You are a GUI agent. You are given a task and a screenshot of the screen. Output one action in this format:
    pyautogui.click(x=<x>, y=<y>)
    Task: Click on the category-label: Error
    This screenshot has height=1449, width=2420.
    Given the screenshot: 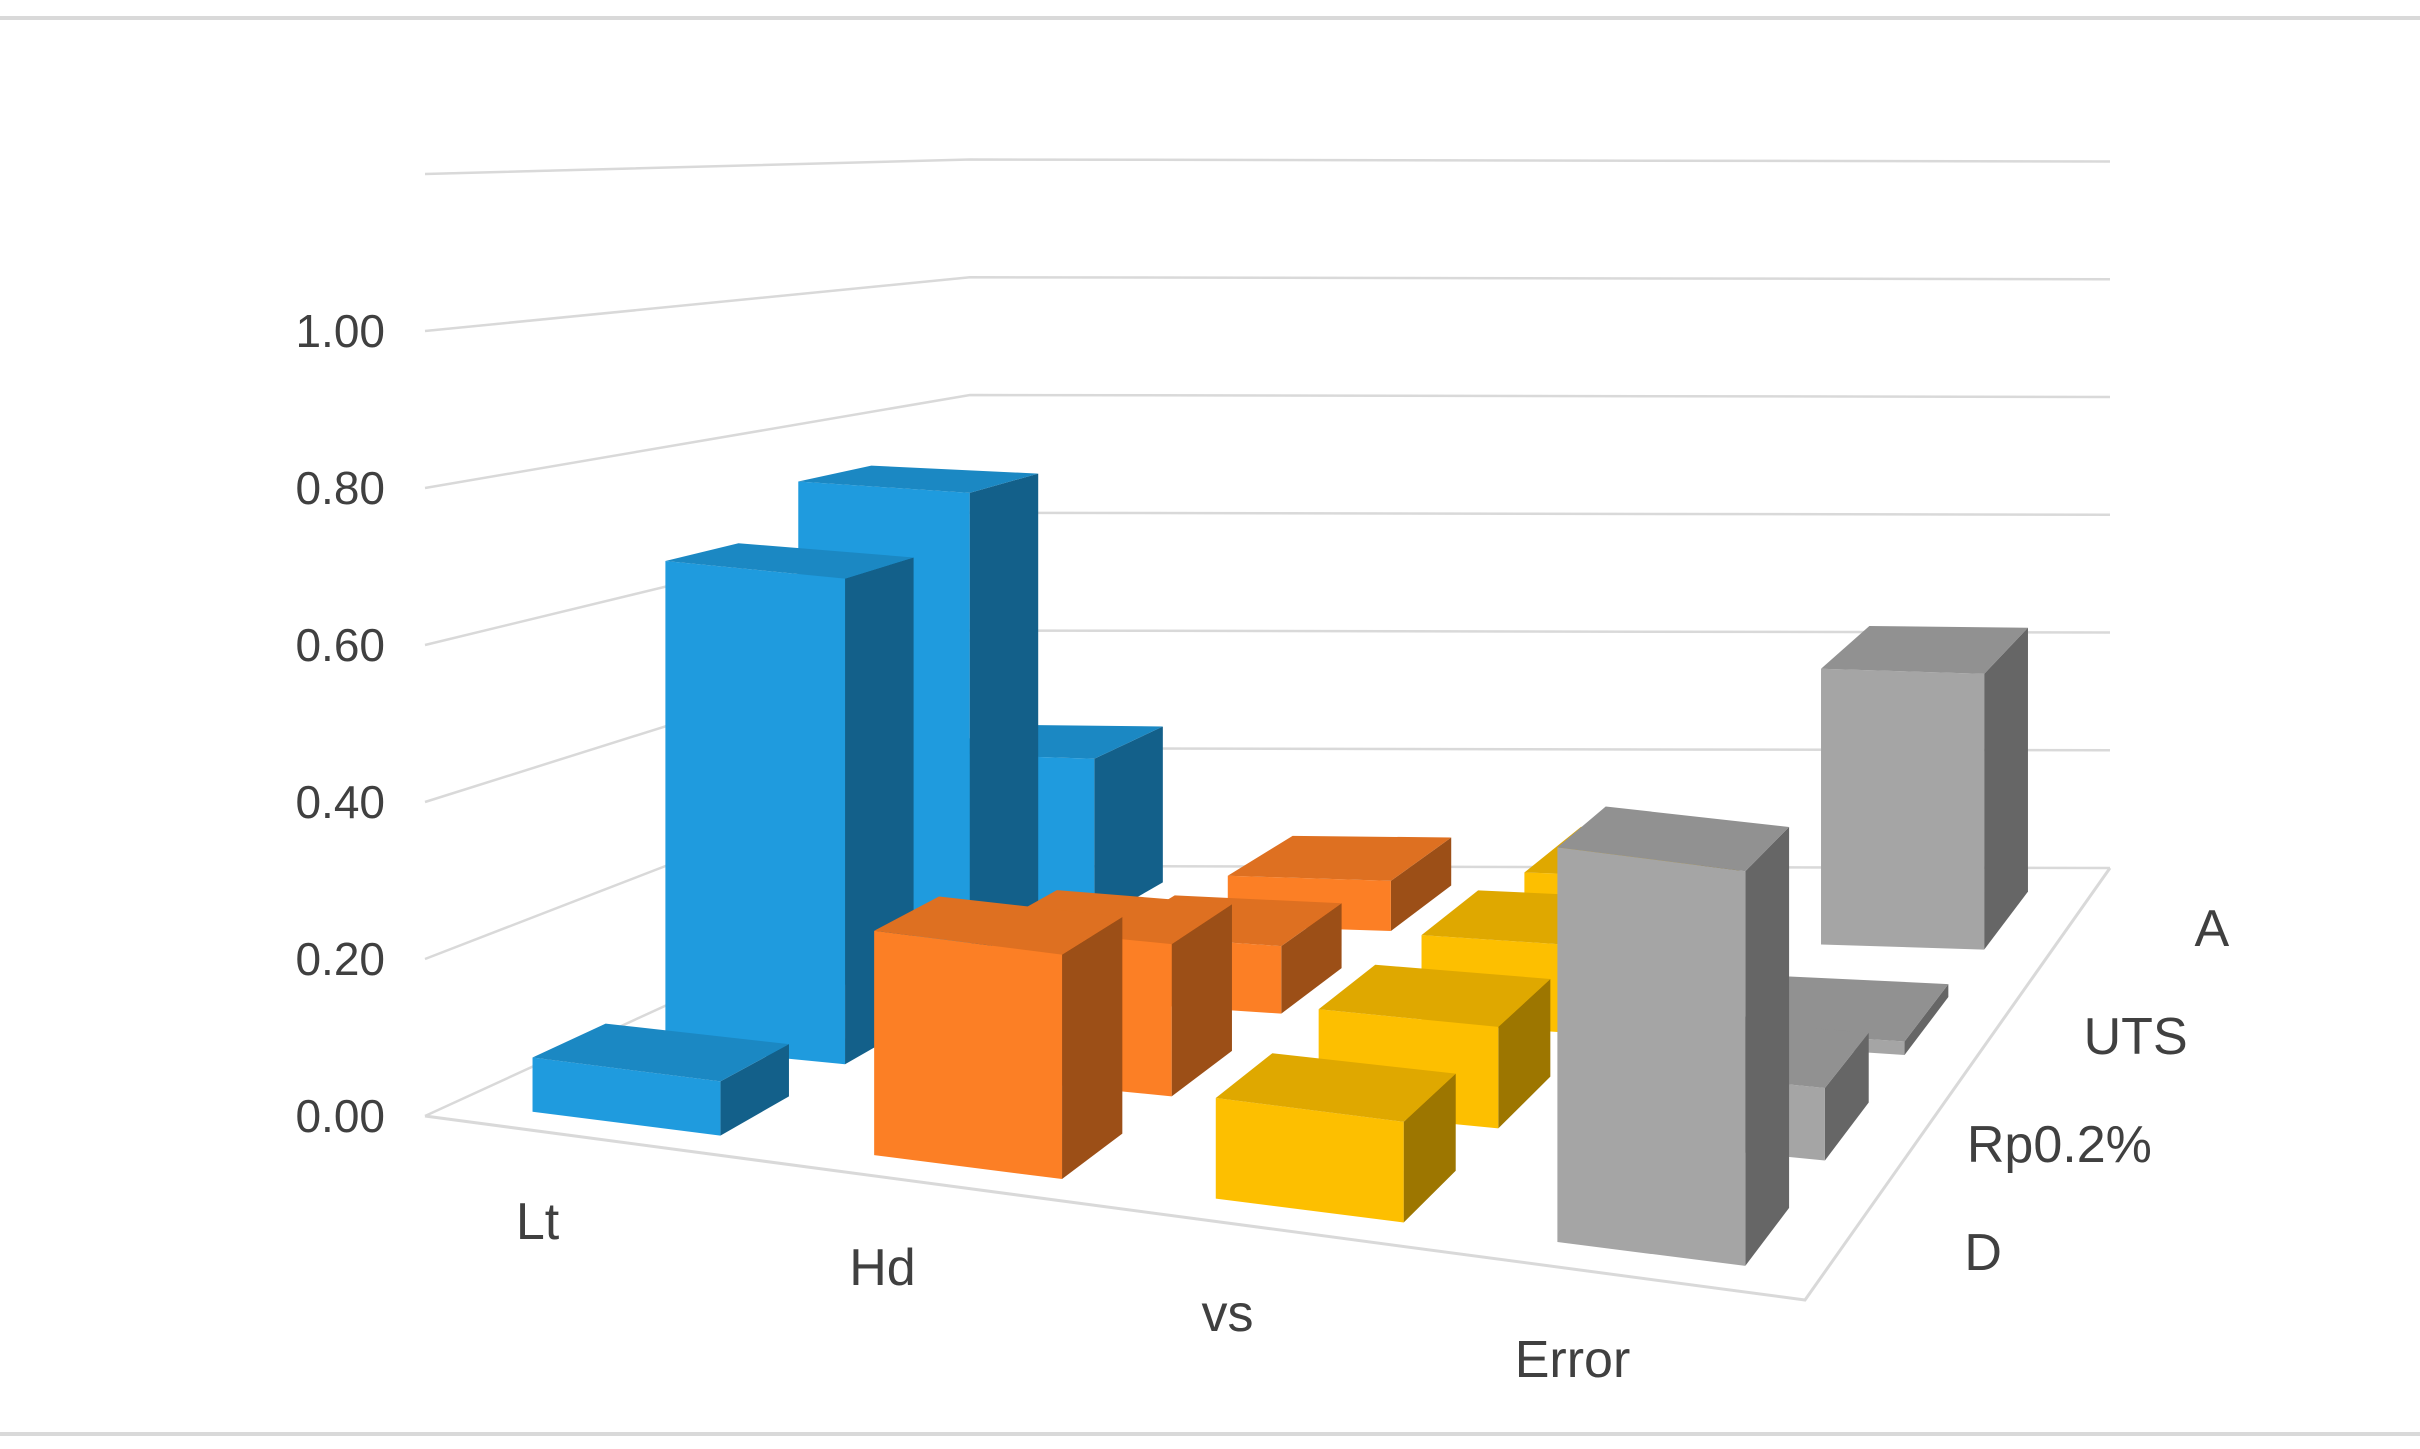 What is the action you would take?
    pyautogui.click(x=1573, y=1360)
    